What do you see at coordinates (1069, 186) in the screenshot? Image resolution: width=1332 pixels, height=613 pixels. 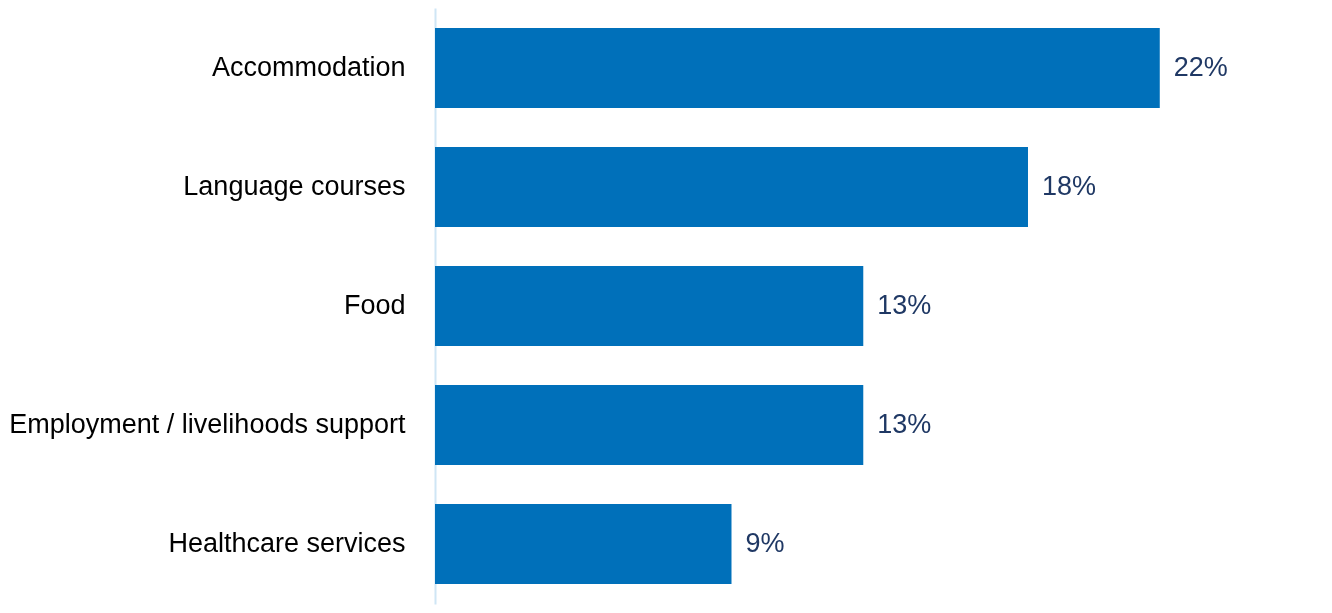 I see `data-label: 18%` at bounding box center [1069, 186].